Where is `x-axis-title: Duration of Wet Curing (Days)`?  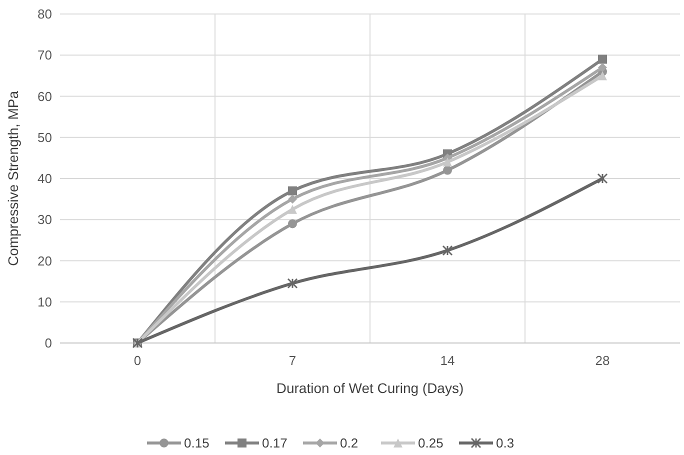 x-axis-title: Duration of Wet Curing (Days) is located at coordinates (370, 388).